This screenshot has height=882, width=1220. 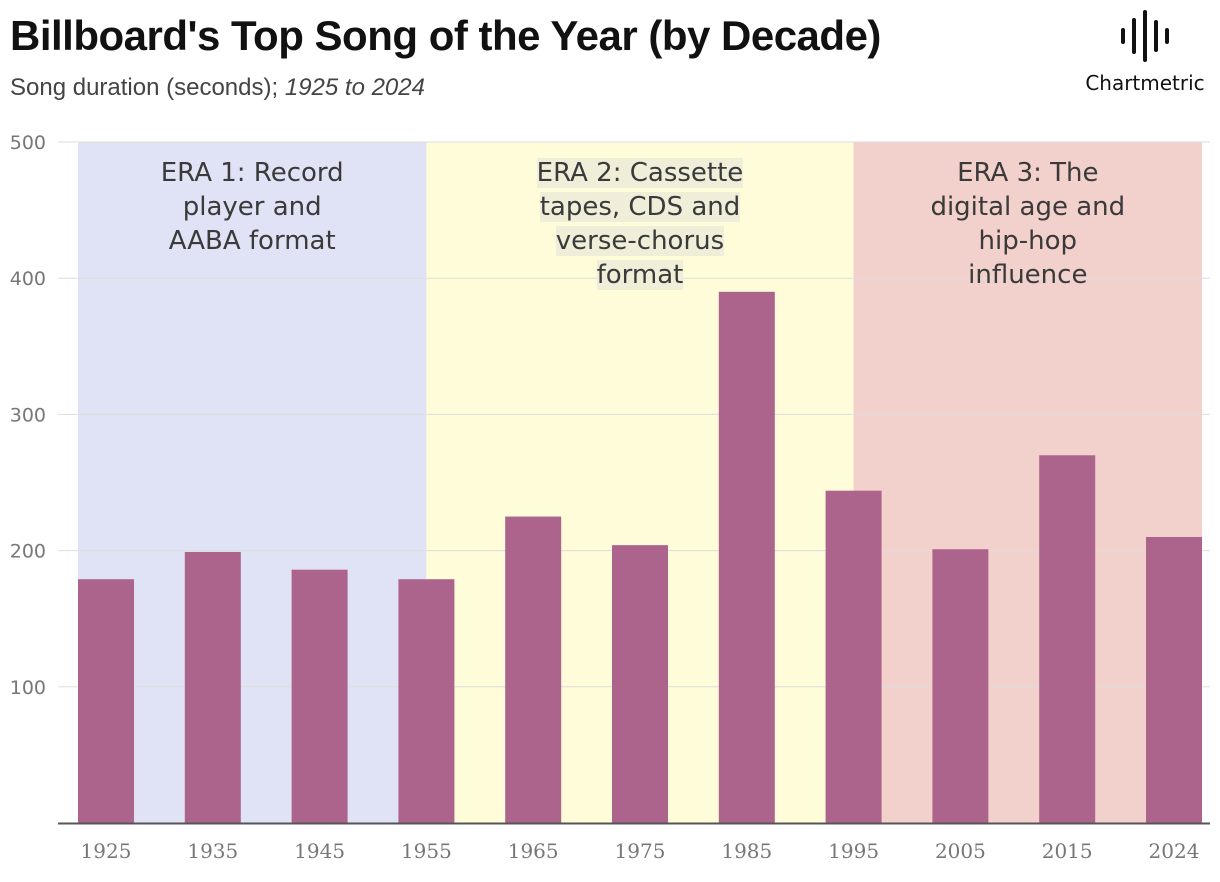 I want to click on era-label-line: verse-chorus, so click(x=640, y=241).